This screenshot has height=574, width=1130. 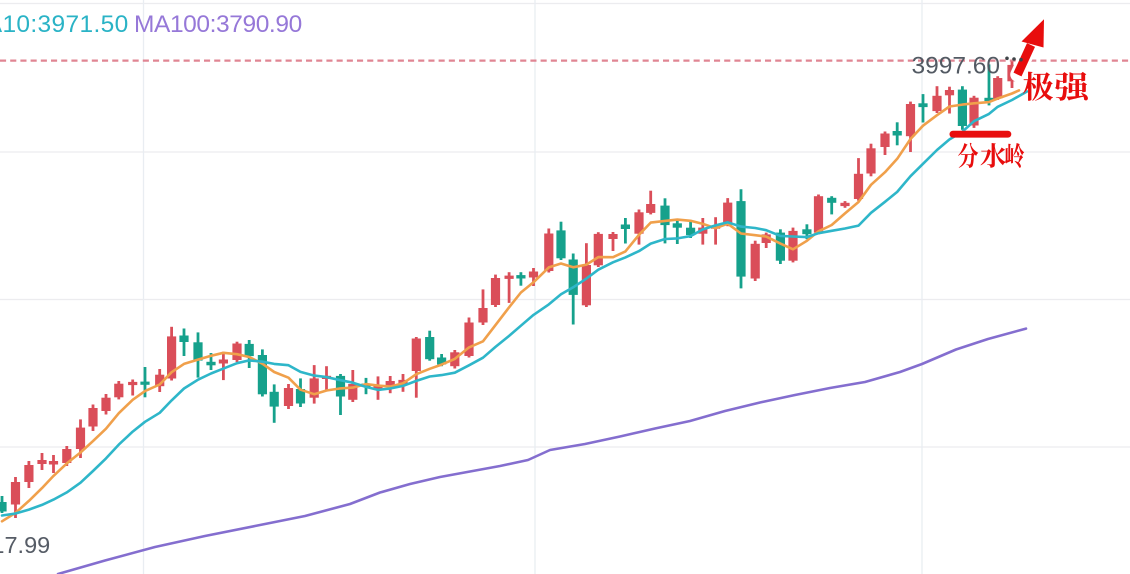 What do you see at coordinates (25, 545) in the screenshot?
I see `svg-text: 17.99` at bounding box center [25, 545].